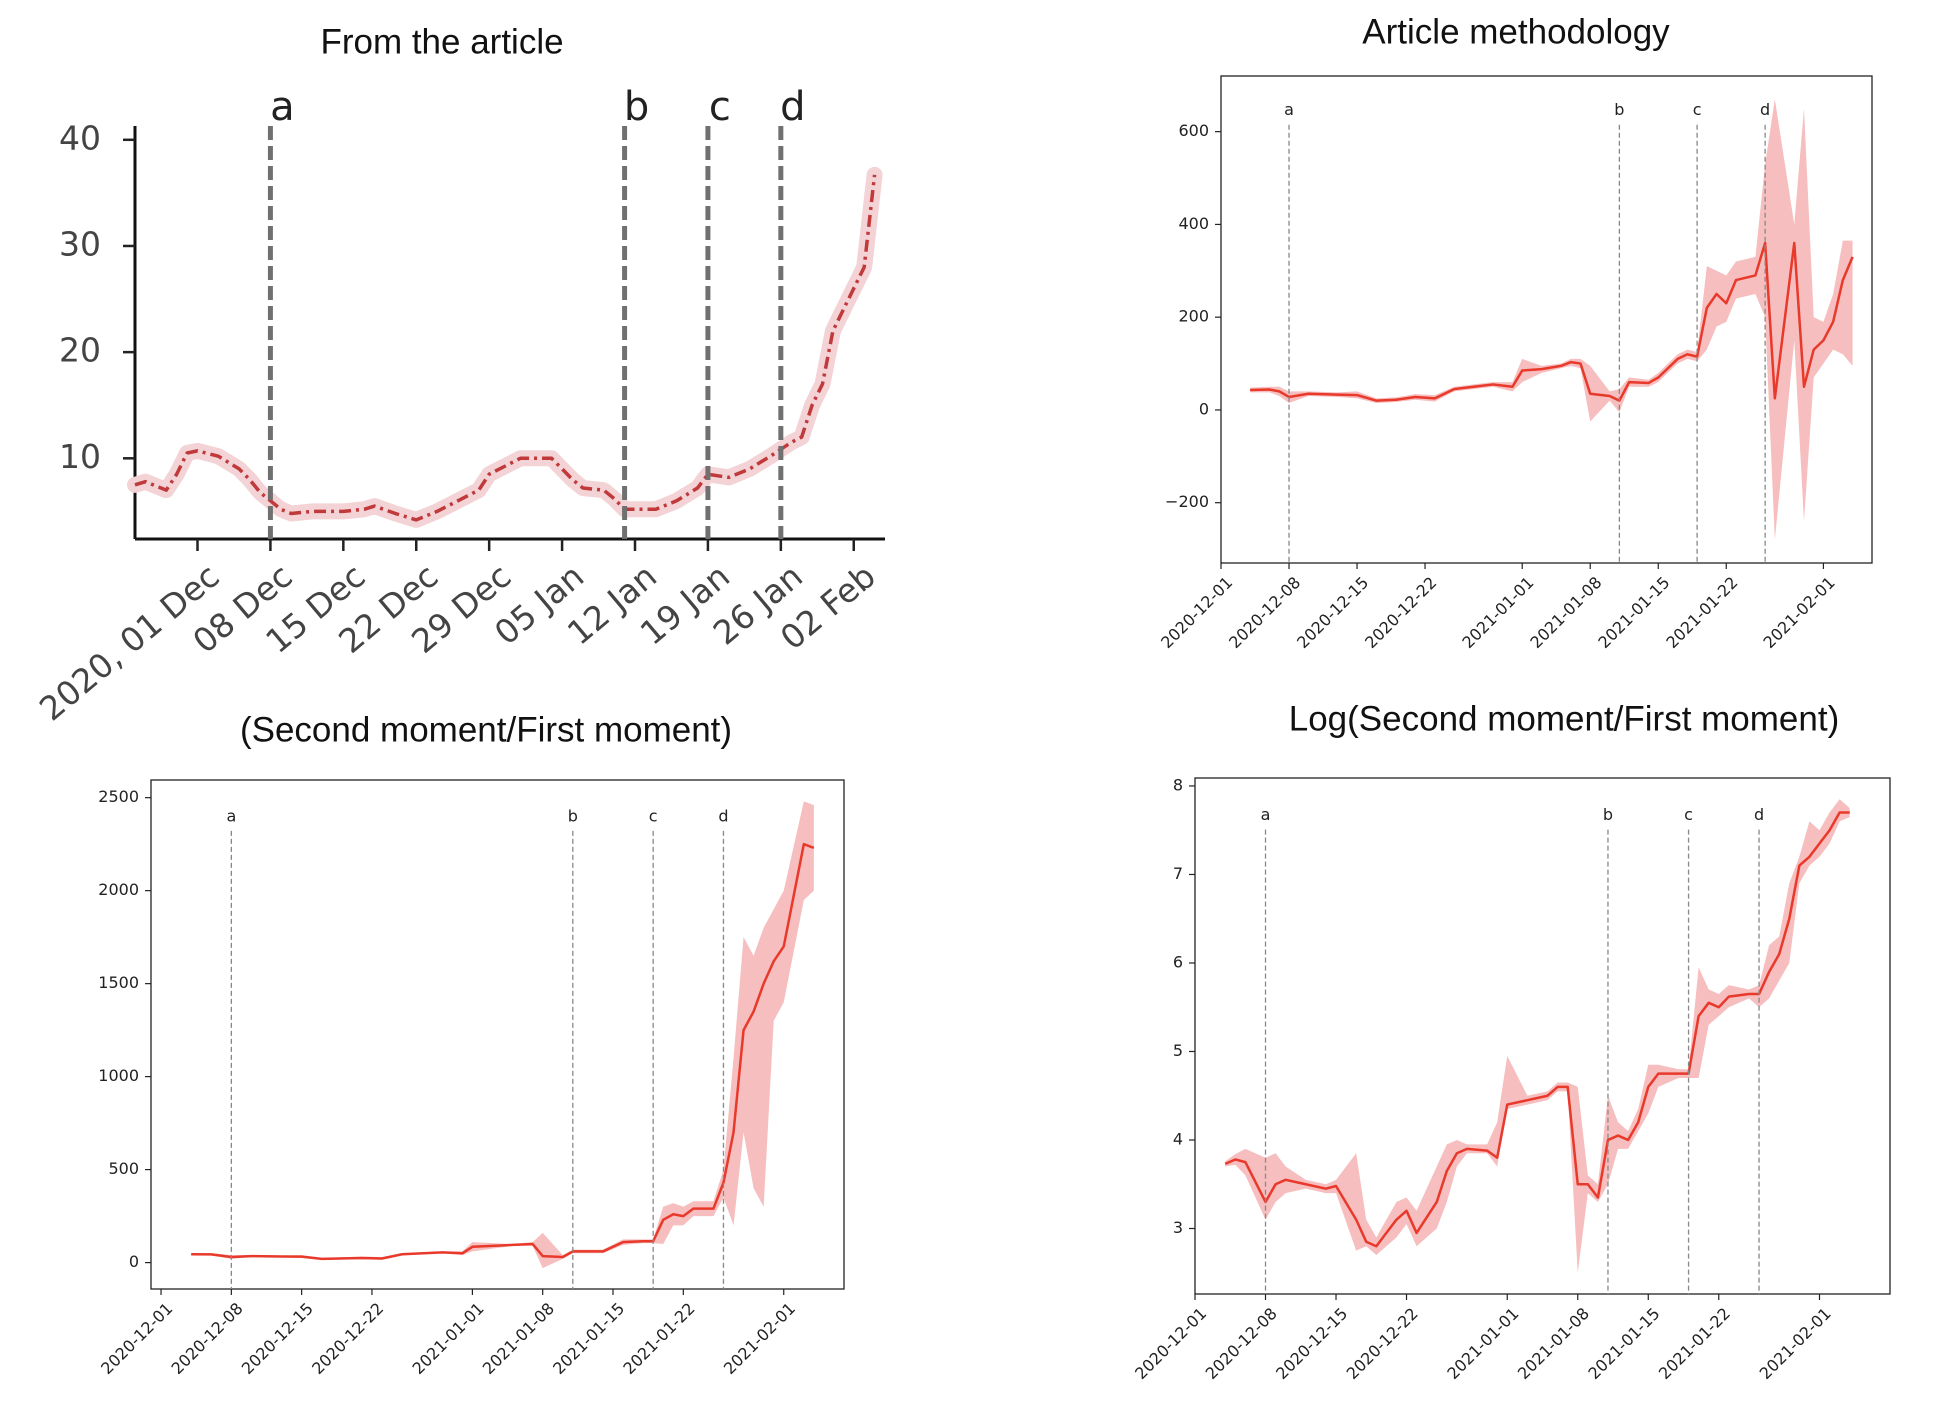 The height and width of the screenshot is (1402, 1948). Describe the element at coordinates (1178, 784) in the screenshot. I see `y-tick-label: 8` at that location.